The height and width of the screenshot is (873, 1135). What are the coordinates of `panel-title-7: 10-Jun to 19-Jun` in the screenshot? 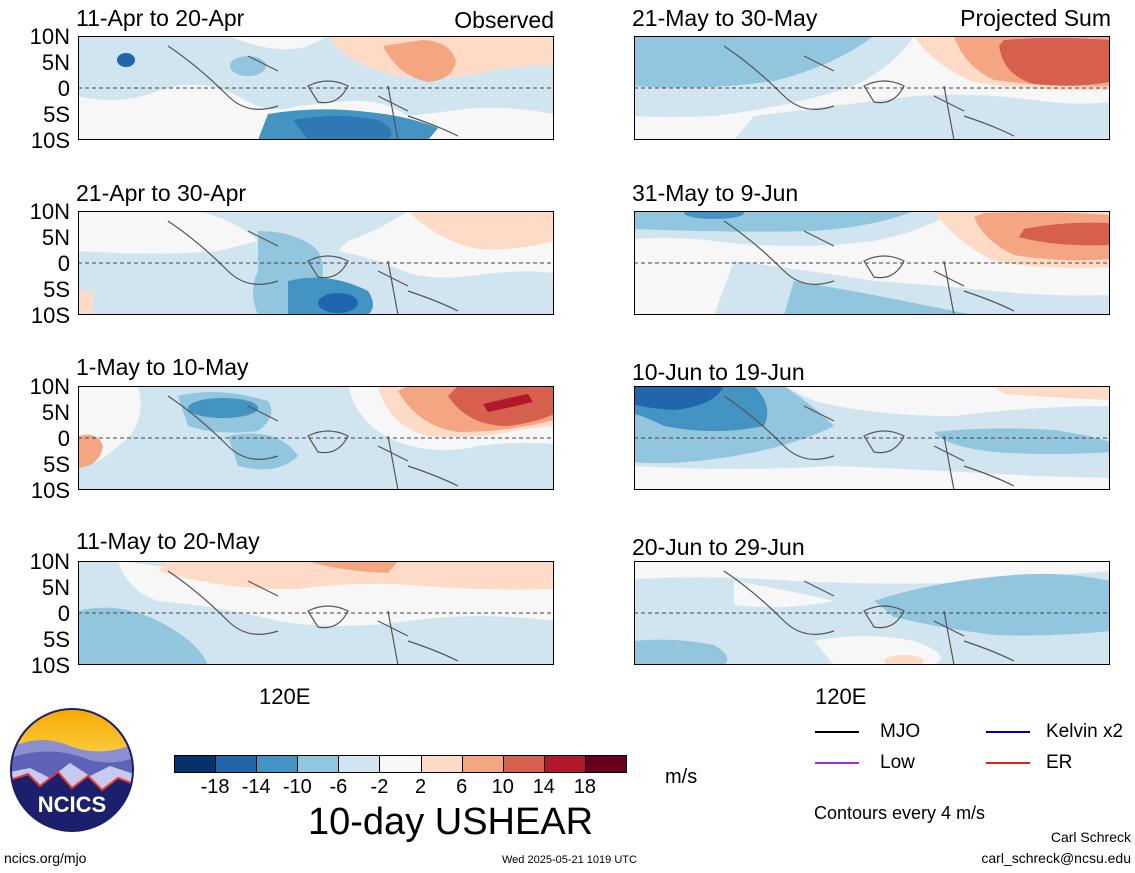 It's located at (718, 372).